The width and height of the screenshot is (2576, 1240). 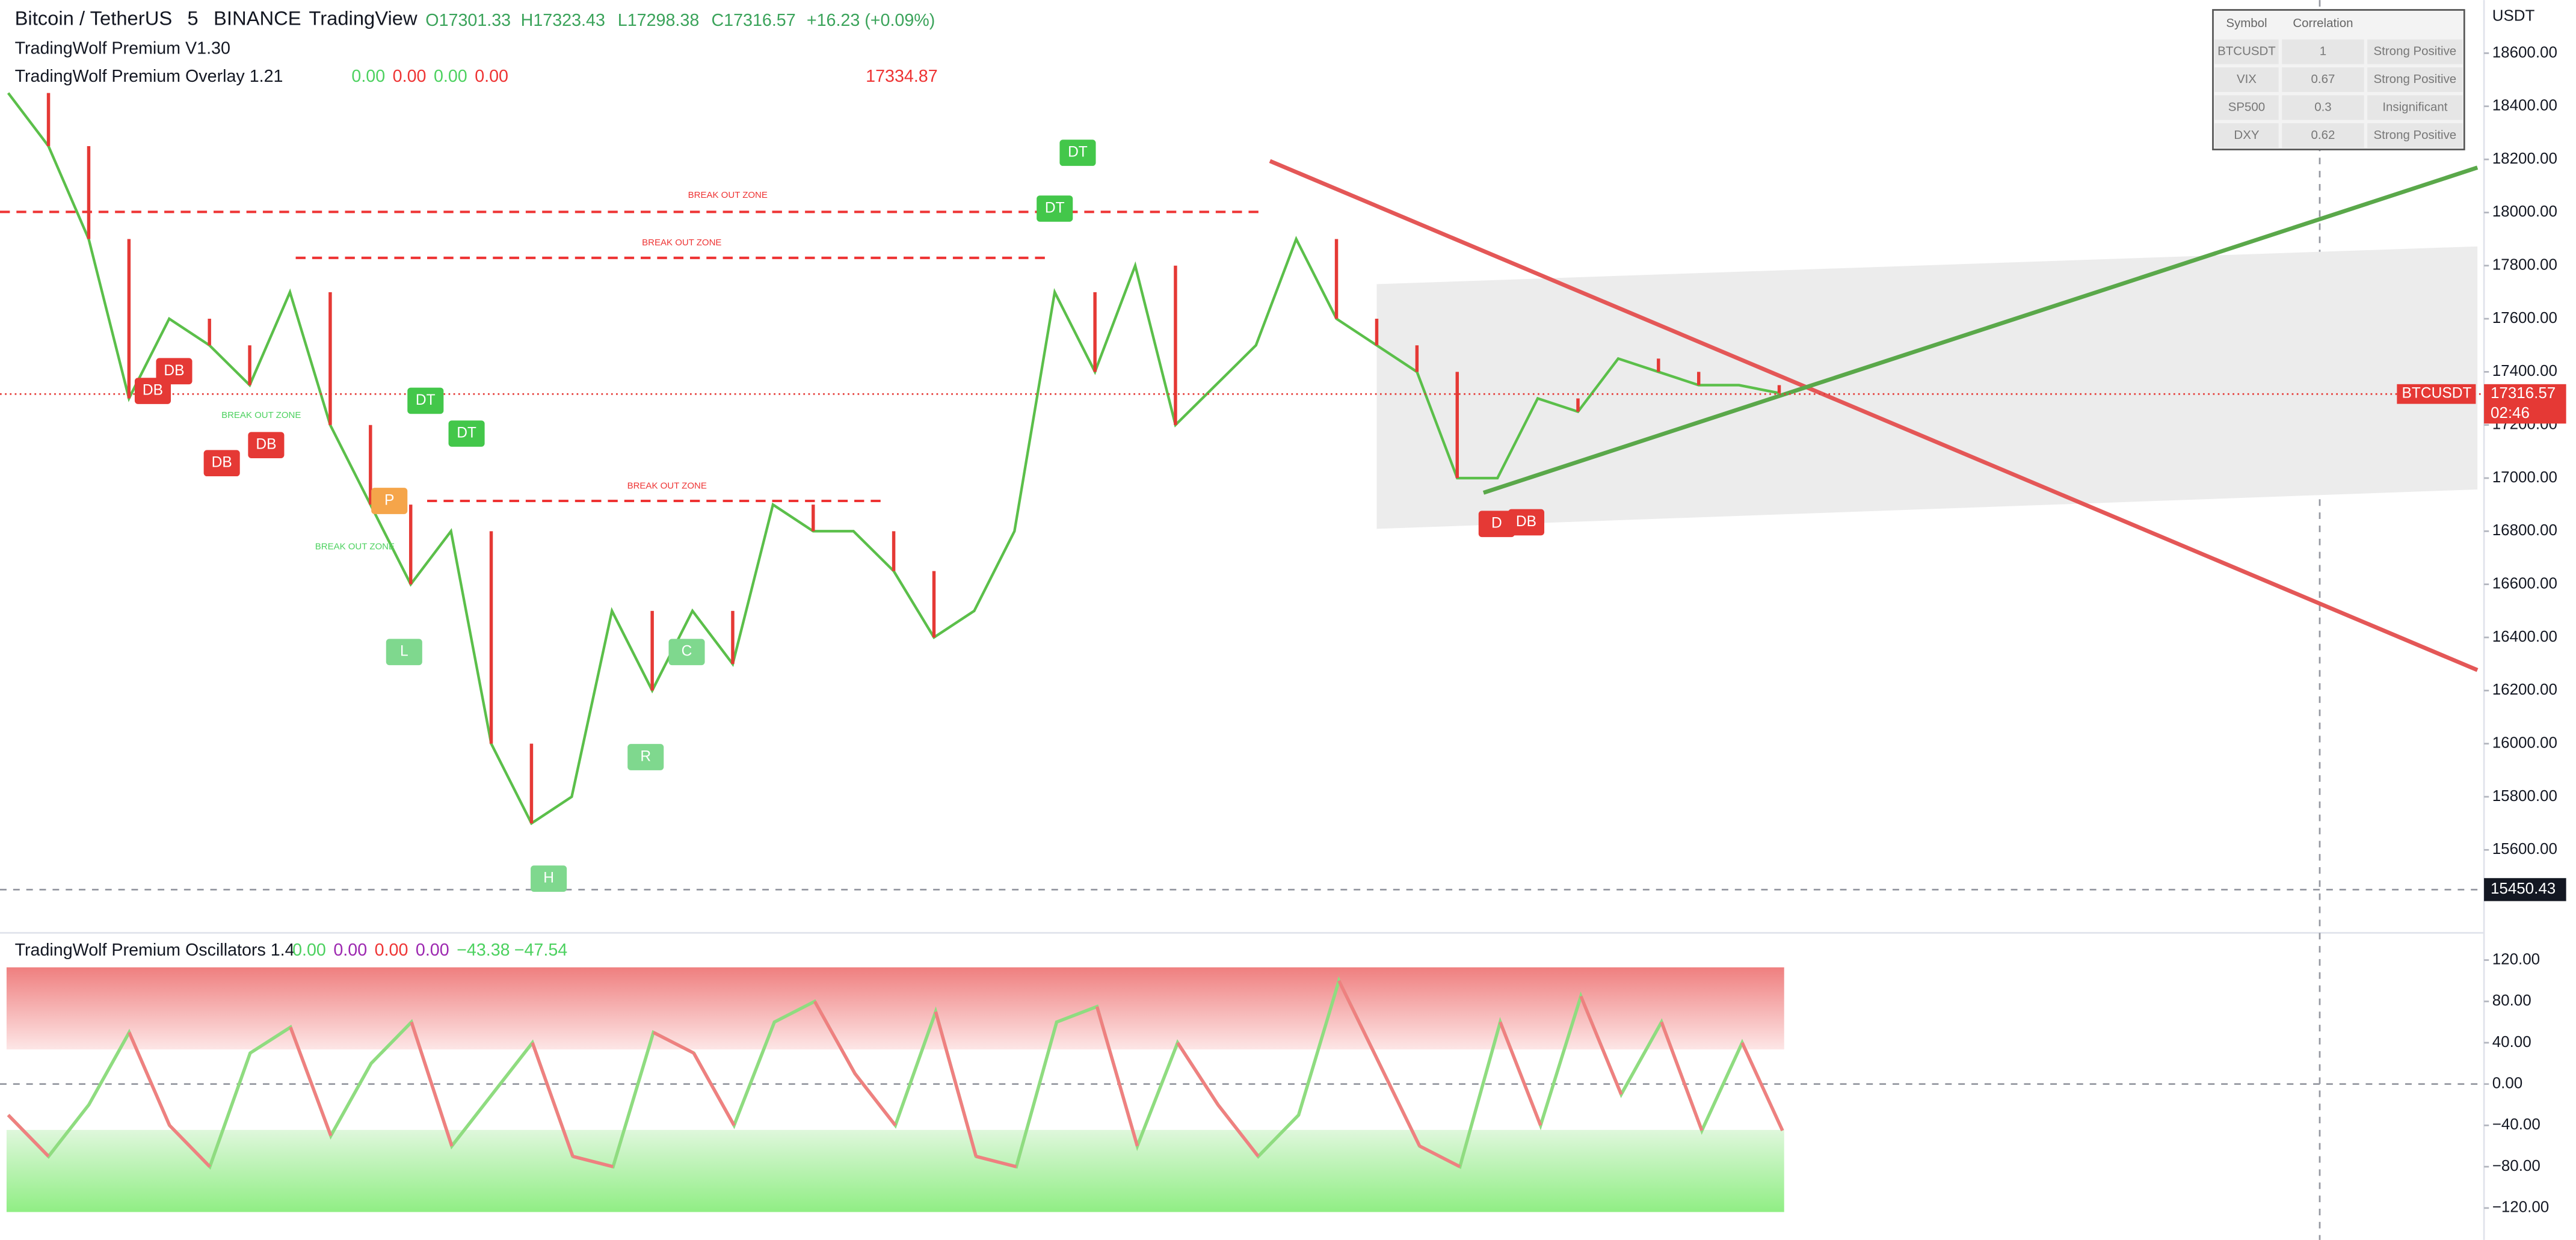 What do you see at coordinates (2323, 51) in the screenshot?
I see `table-cell-text: 1` at bounding box center [2323, 51].